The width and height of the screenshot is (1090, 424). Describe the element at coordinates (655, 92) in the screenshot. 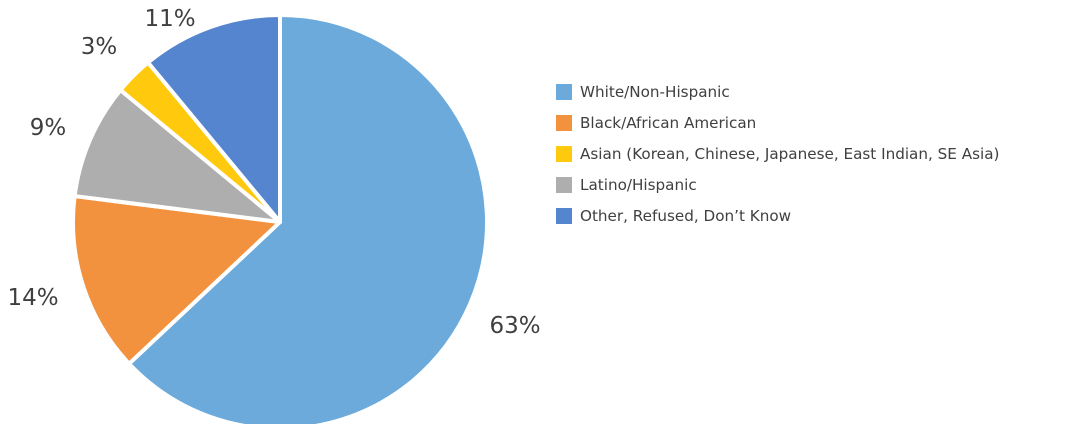

I see `legend-label-0: White/Non-Hispanic` at that location.